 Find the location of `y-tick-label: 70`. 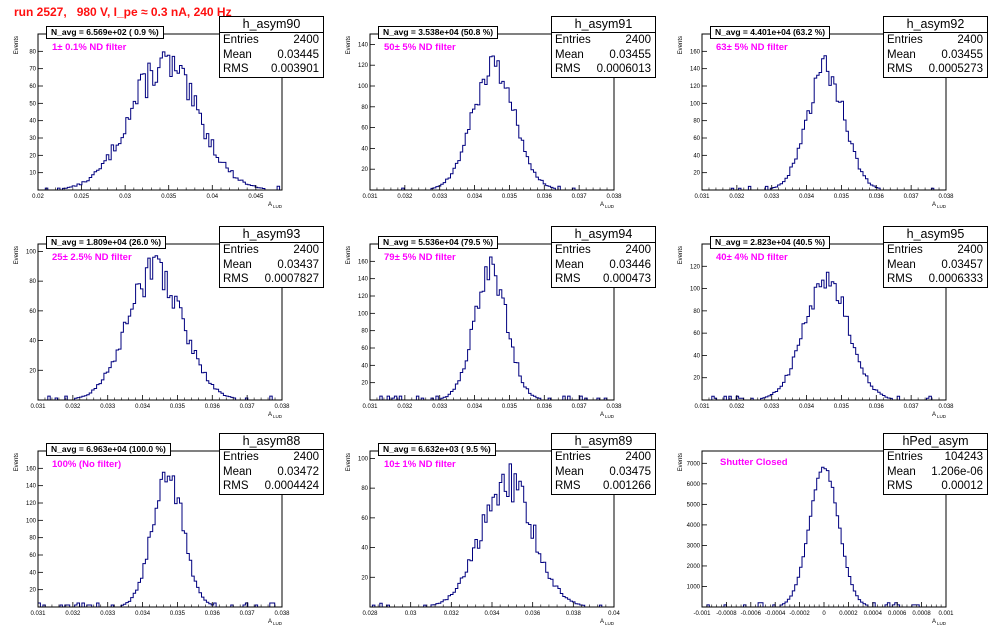

y-tick-label: 70 is located at coordinates (32, 70).